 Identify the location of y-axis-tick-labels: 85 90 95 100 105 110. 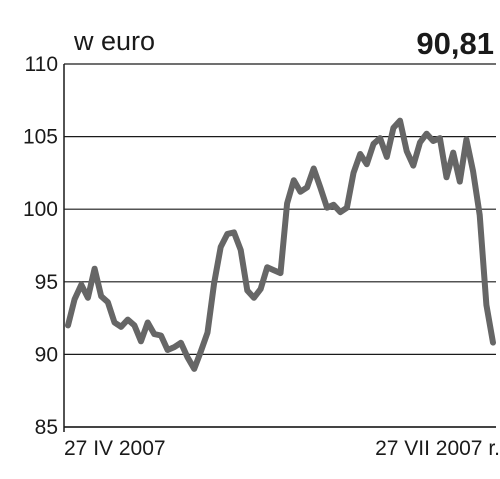
(40, 246).